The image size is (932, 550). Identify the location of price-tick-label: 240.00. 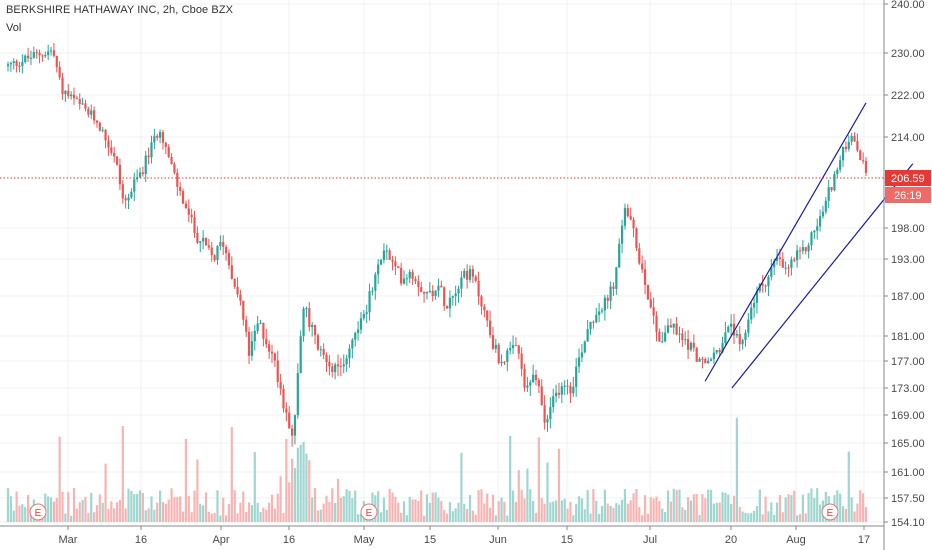
(908, 5).